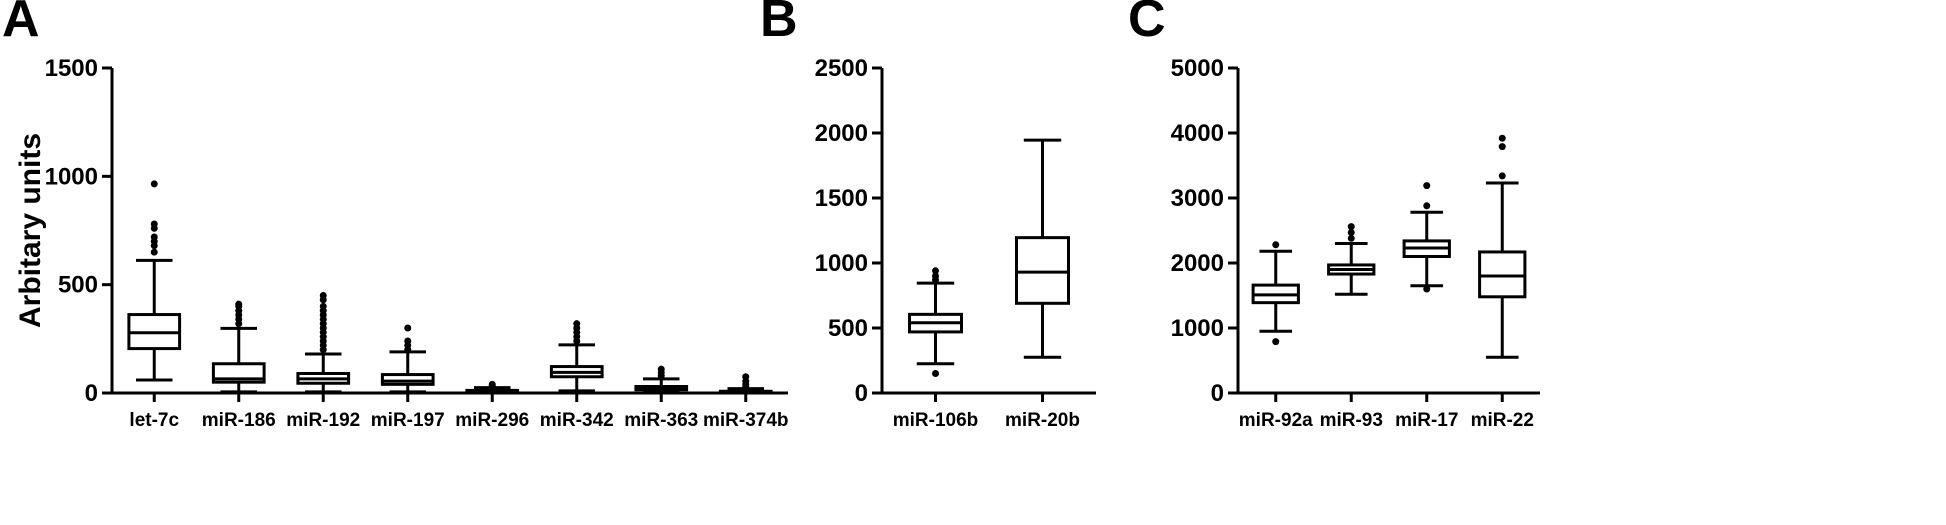 This screenshot has width=1946, height=525. Describe the element at coordinates (661, 420) in the screenshot. I see `x-tick-label: miR-363` at that location.